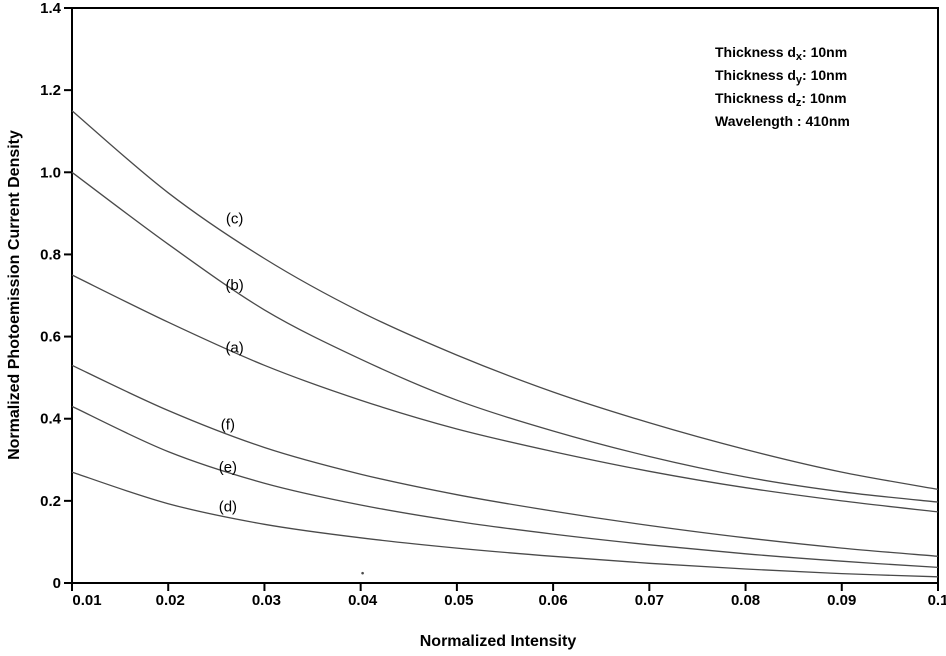  What do you see at coordinates (235, 219) in the screenshot?
I see `curve-label-c: (c)` at bounding box center [235, 219].